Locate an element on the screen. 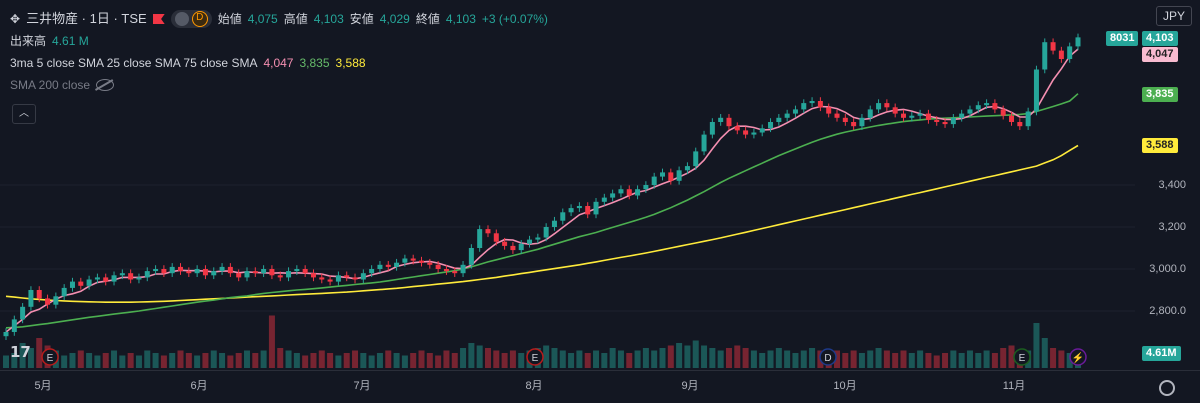  sma200-legend-row: SMA 200 close is located at coordinates (279, 85).